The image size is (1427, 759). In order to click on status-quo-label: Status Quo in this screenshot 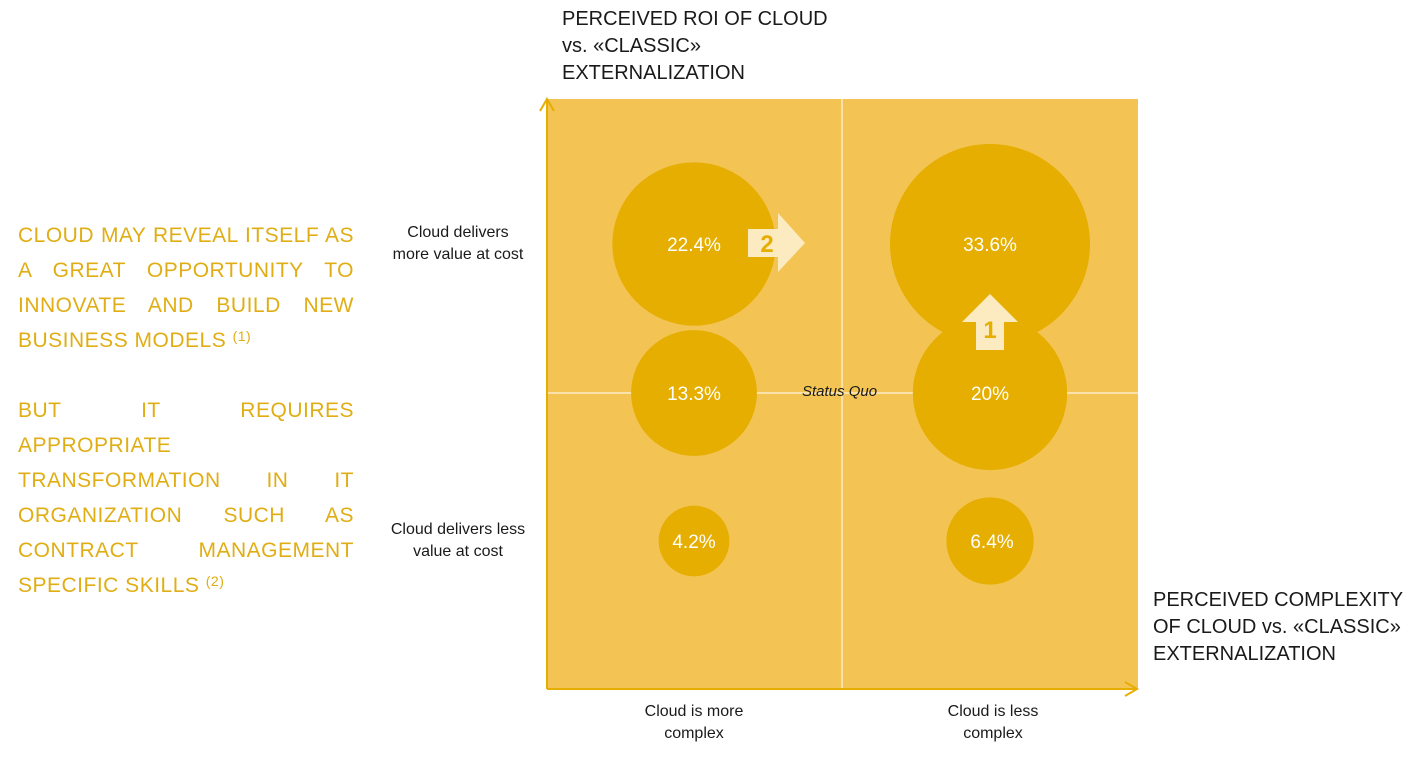, I will do `click(840, 391)`.